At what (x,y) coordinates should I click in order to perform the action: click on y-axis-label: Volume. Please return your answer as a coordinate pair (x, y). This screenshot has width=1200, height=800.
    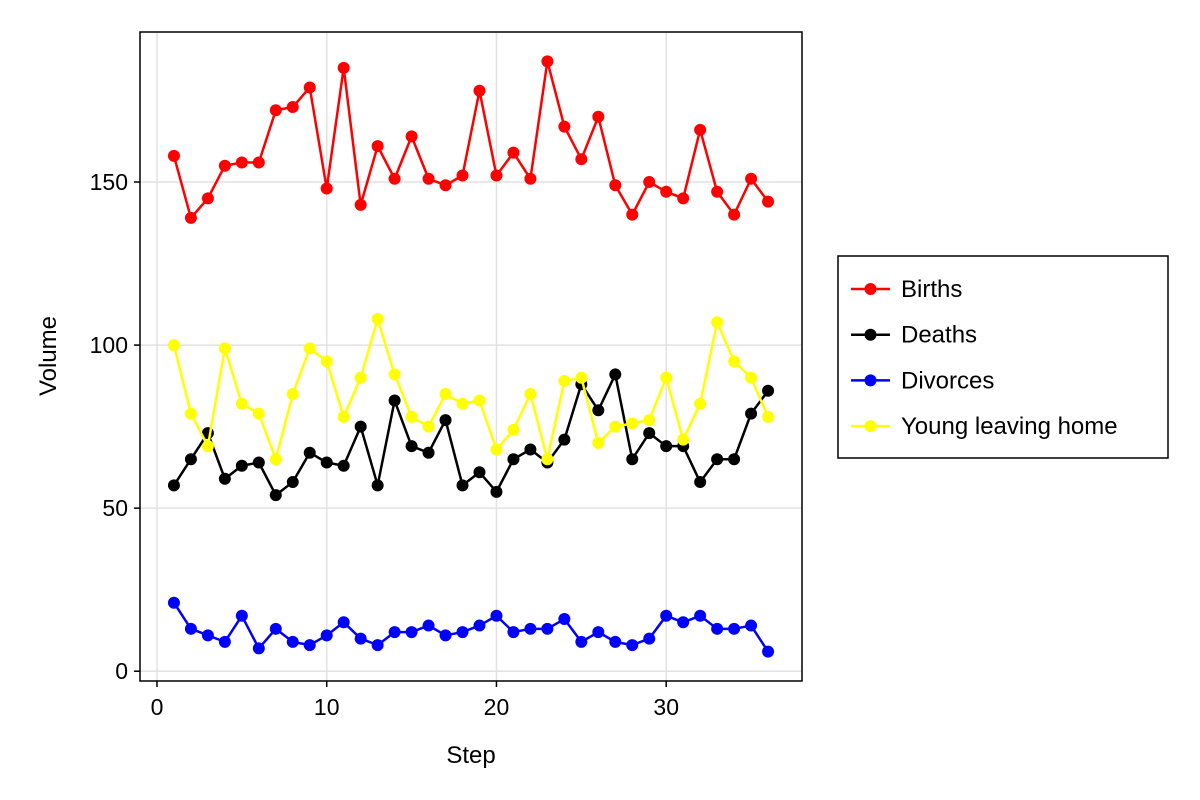
    Looking at the image, I should click on (48, 356).